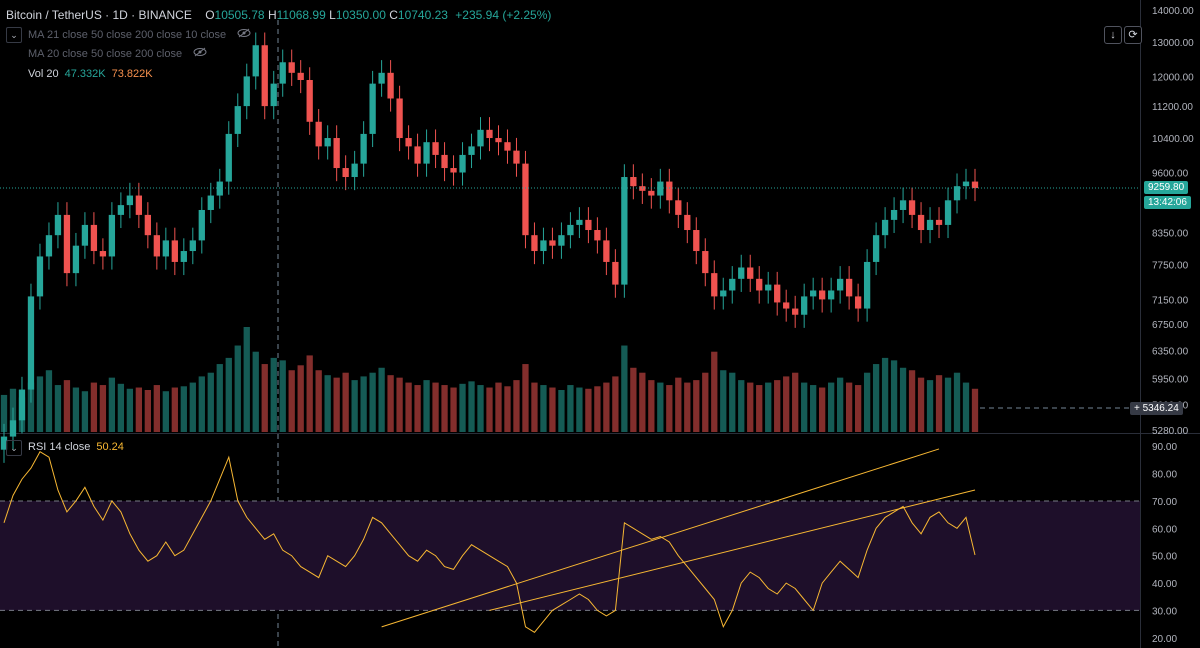  I want to click on legend-collapse-button: ⌄, so click(14, 35).